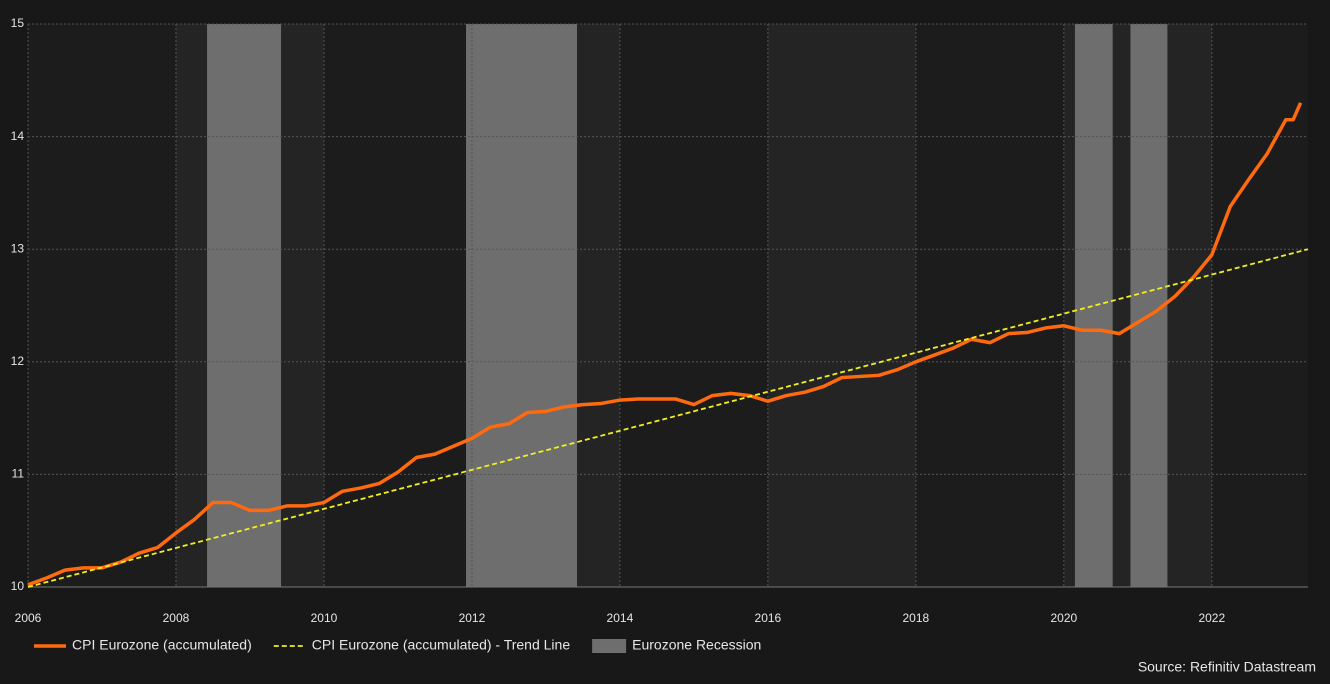  Describe the element at coordinates (162, 645) in the screenshot. I see `legend-label: CPI Eurozone (accumulated)` at that location.